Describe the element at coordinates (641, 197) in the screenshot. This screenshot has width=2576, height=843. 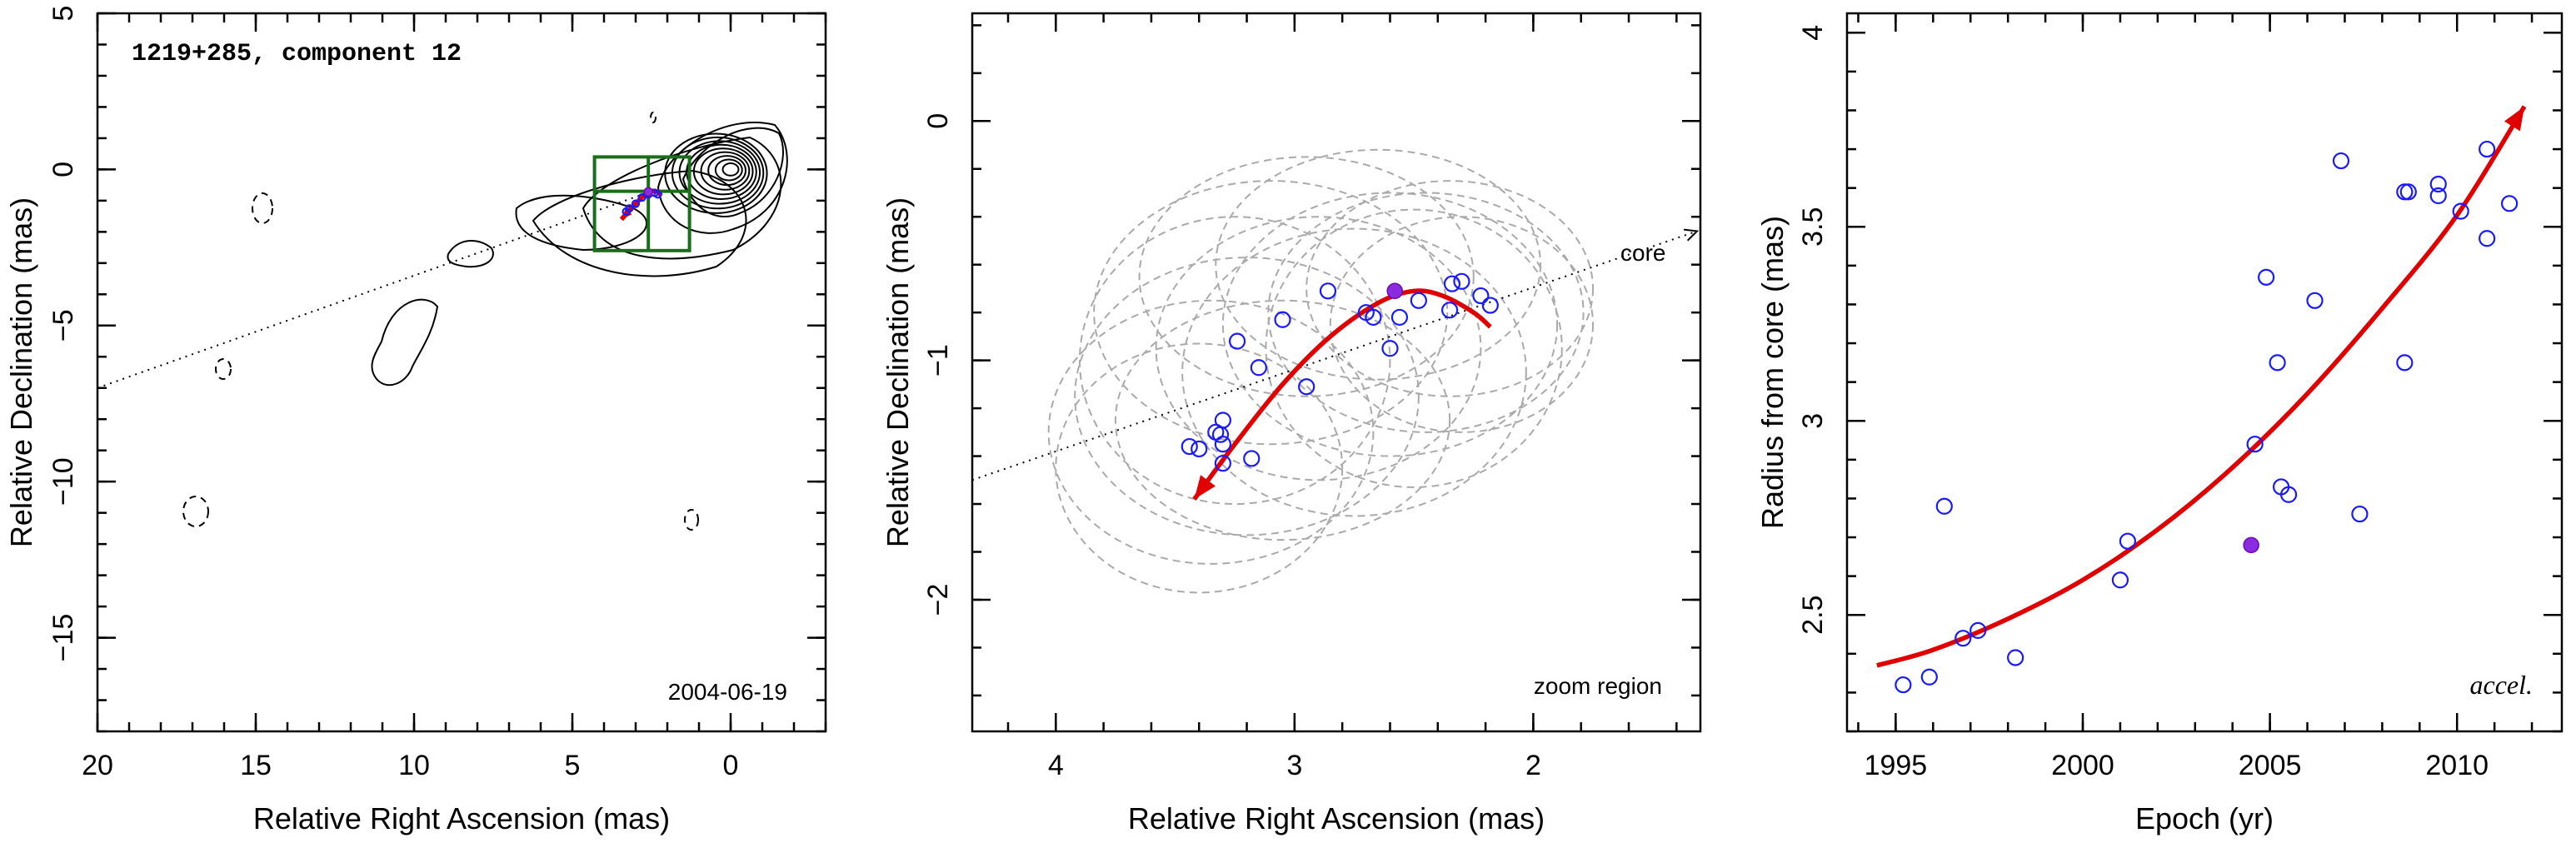
I see `sky-map-component-point` at that location.